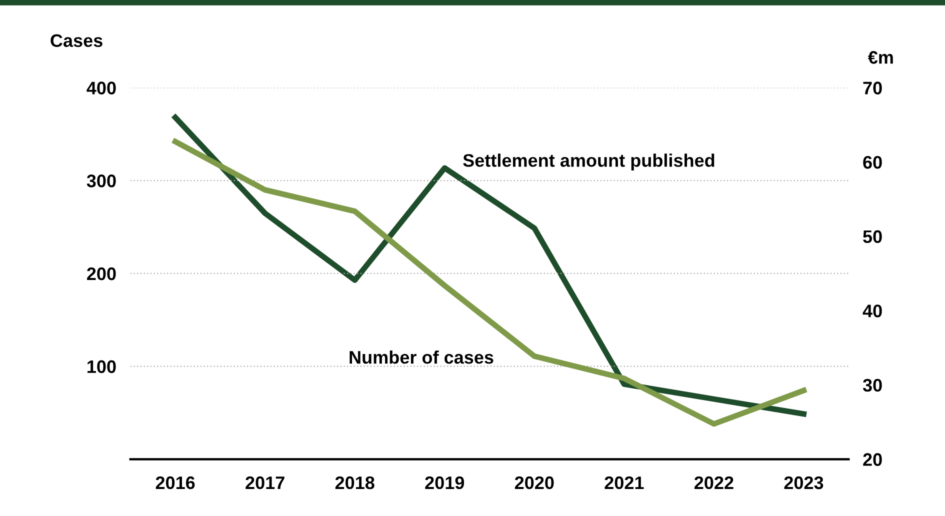  What do you see at coordinates (872, 385) in the screenshot?
I see `y2-tick-label: 30` at bounding box center [872, 385].